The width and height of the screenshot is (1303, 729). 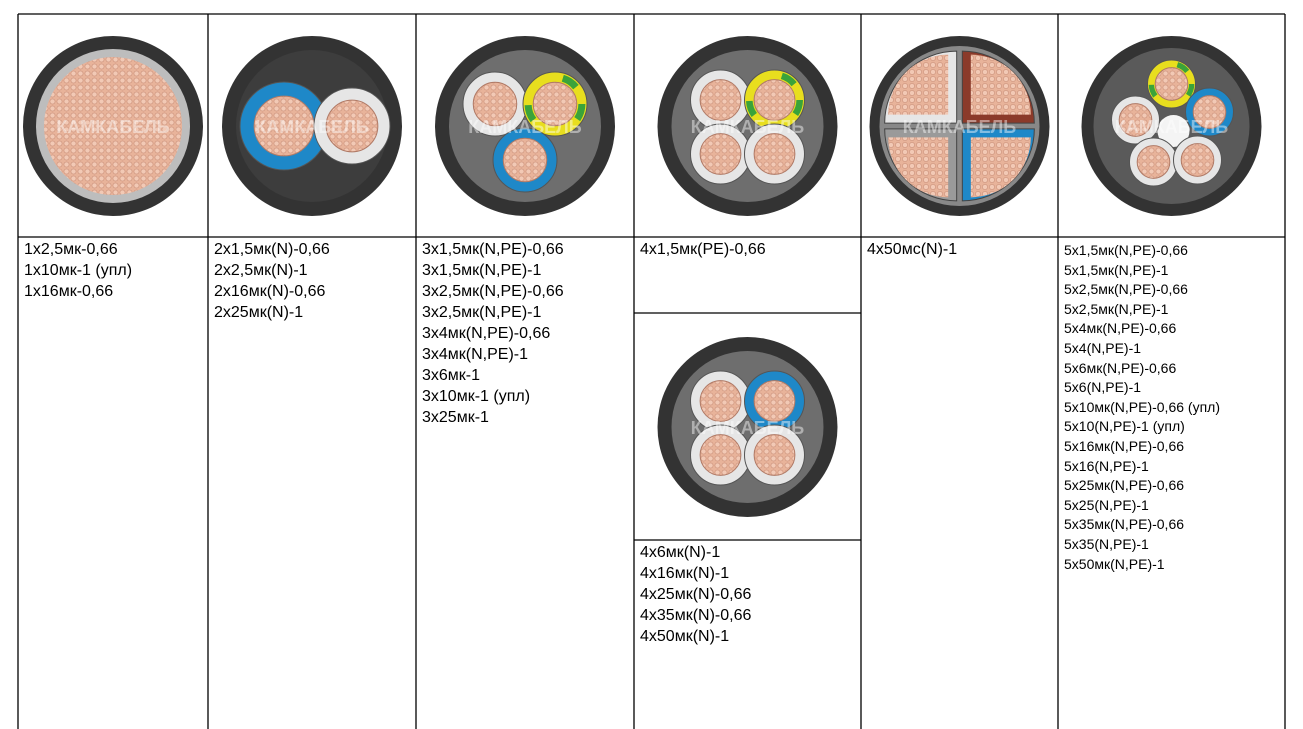 What do you see at coordinates (259, 312) in the screenshot?
I see `cable-spec: 2x25мк(N)-1` at bounding box center [259, 312].